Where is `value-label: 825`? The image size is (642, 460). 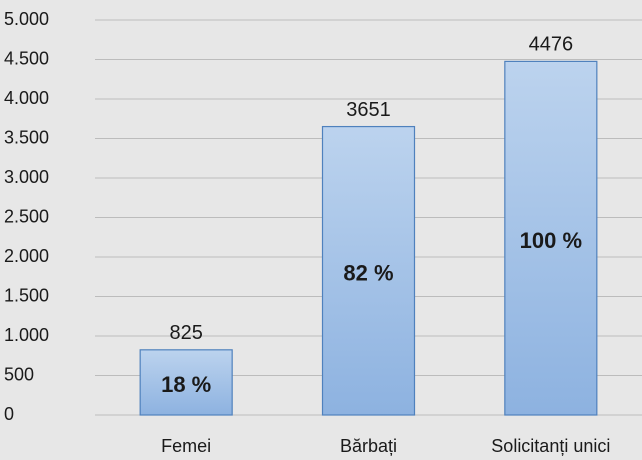
value-label: 825 is located at coordinates (185, 333).